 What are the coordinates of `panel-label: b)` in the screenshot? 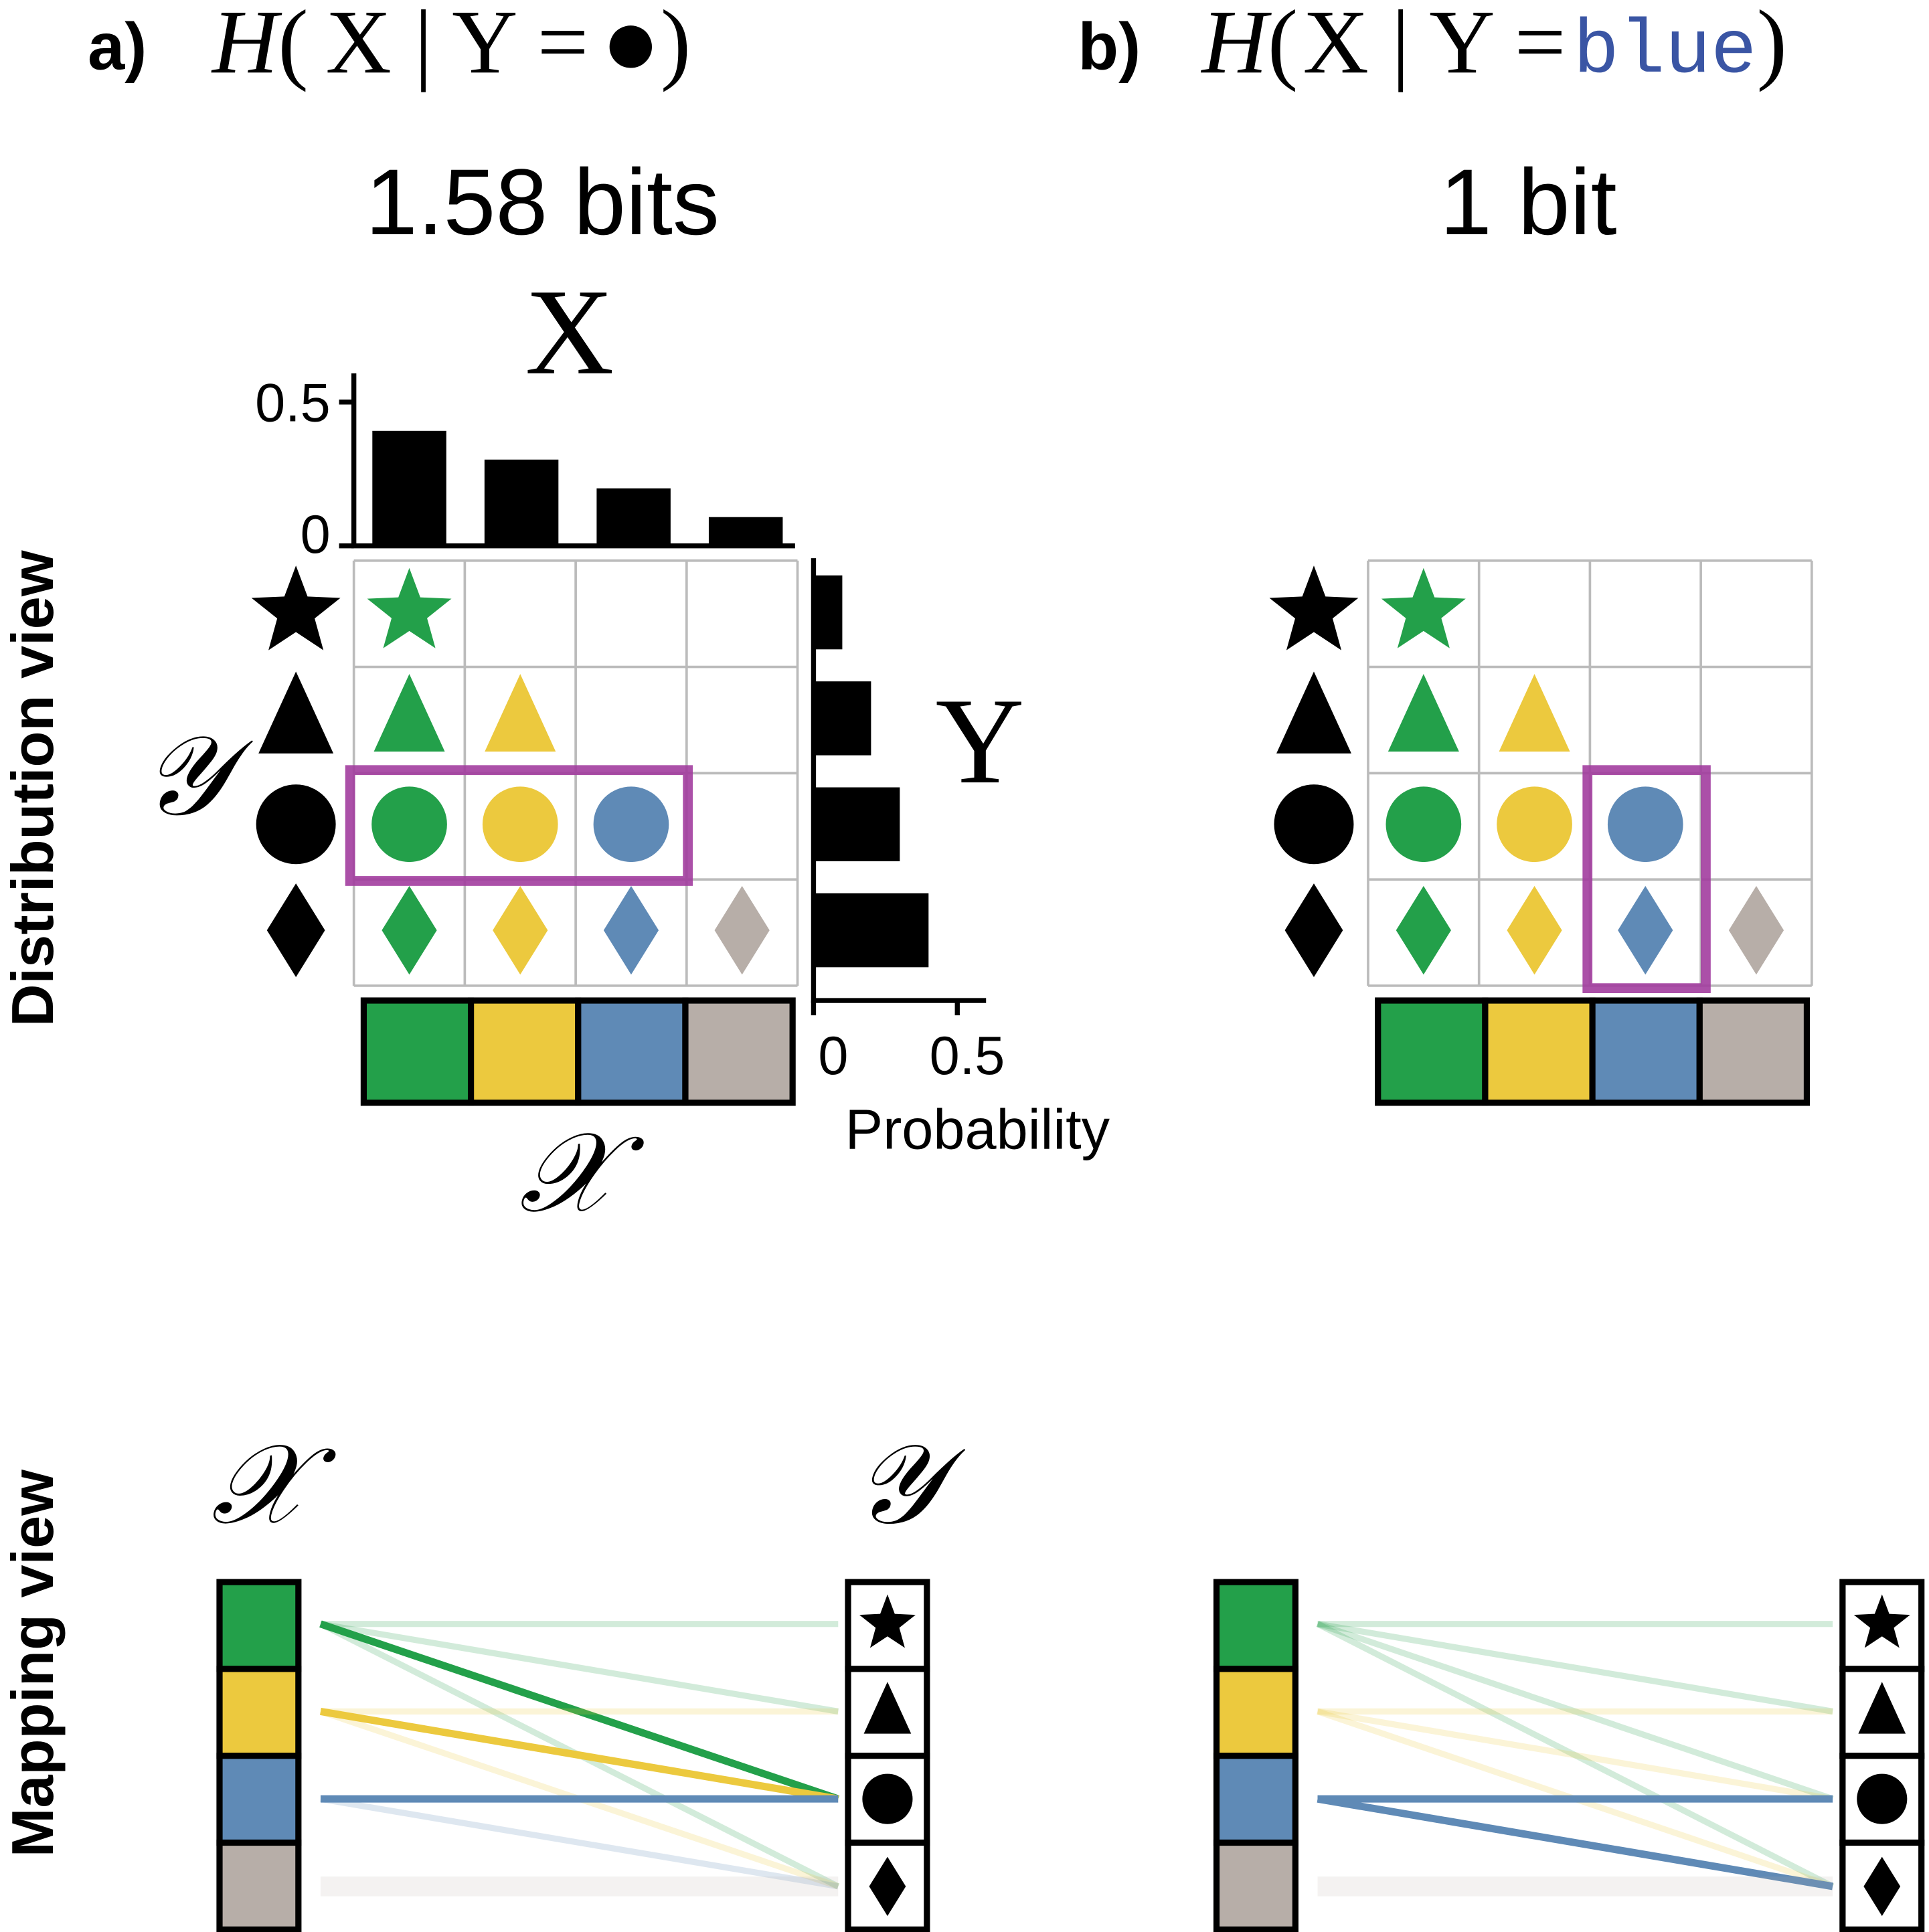 It's located at (1109, 47).